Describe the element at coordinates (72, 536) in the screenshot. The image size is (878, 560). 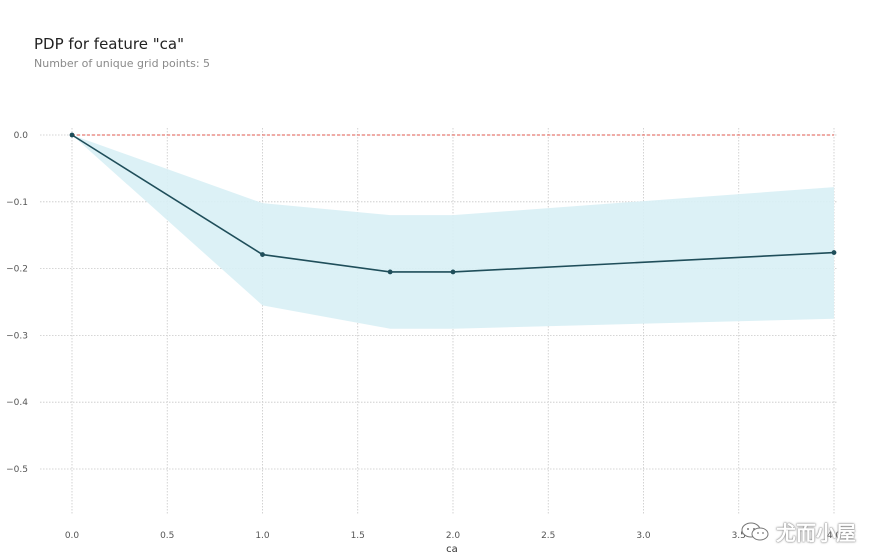
I see `x-tick-label: 0.0` at that location.